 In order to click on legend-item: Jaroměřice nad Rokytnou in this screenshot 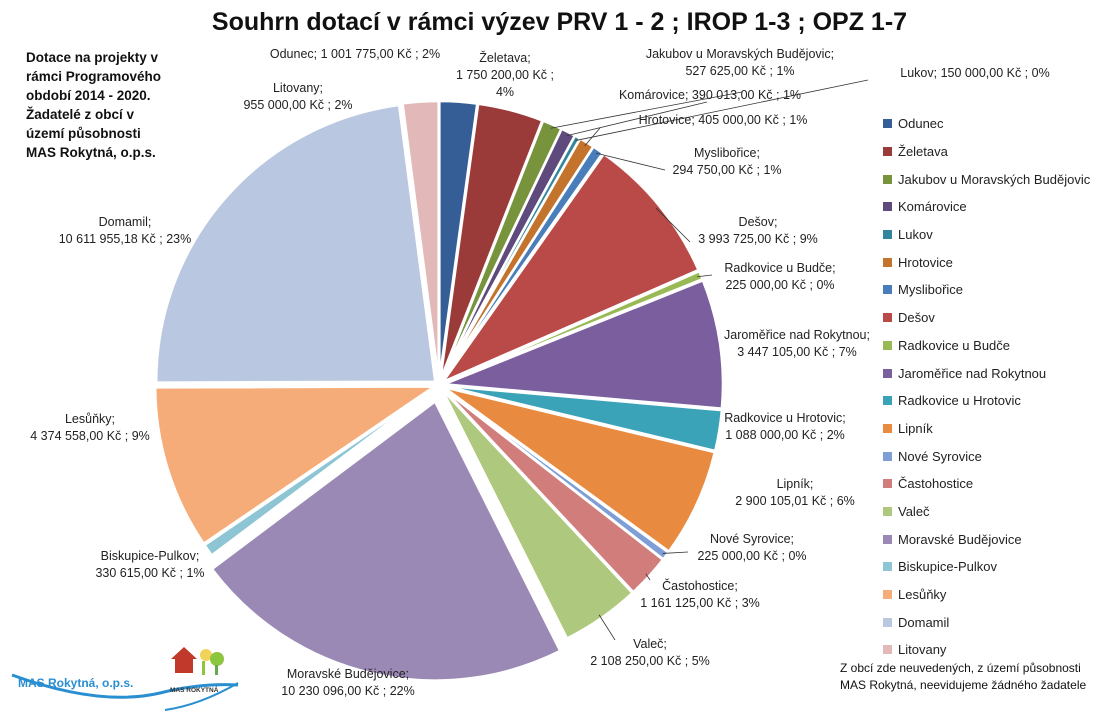, I will do `click(986, 373)`.